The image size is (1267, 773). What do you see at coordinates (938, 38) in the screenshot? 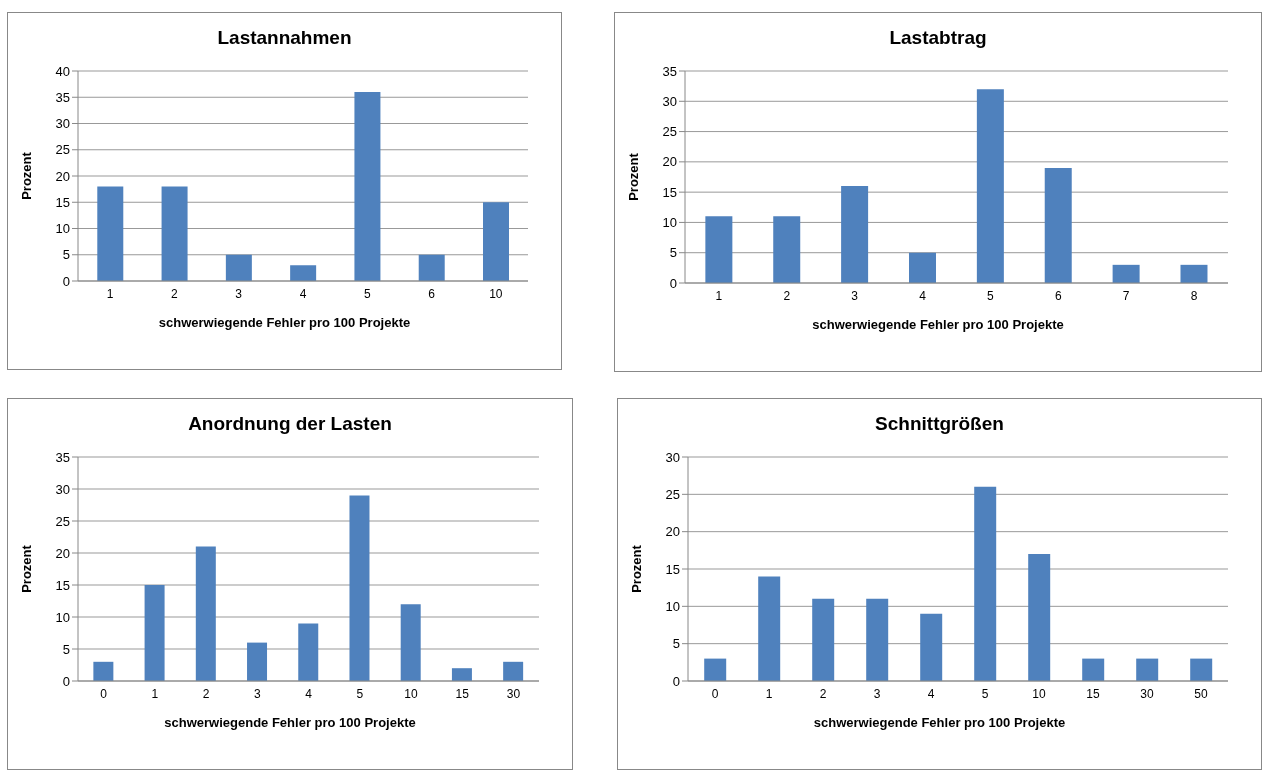
I see `chart-title: Lastabtrag` at bounding box center [938, 38].